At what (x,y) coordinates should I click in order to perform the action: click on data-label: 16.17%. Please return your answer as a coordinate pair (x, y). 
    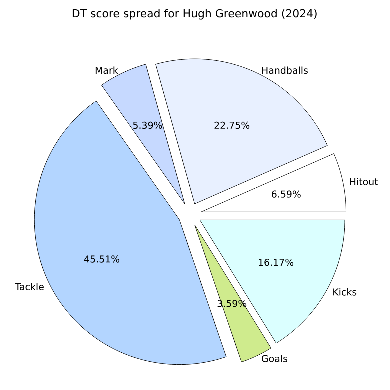
    Looking at the image, I should click on (276, 262).